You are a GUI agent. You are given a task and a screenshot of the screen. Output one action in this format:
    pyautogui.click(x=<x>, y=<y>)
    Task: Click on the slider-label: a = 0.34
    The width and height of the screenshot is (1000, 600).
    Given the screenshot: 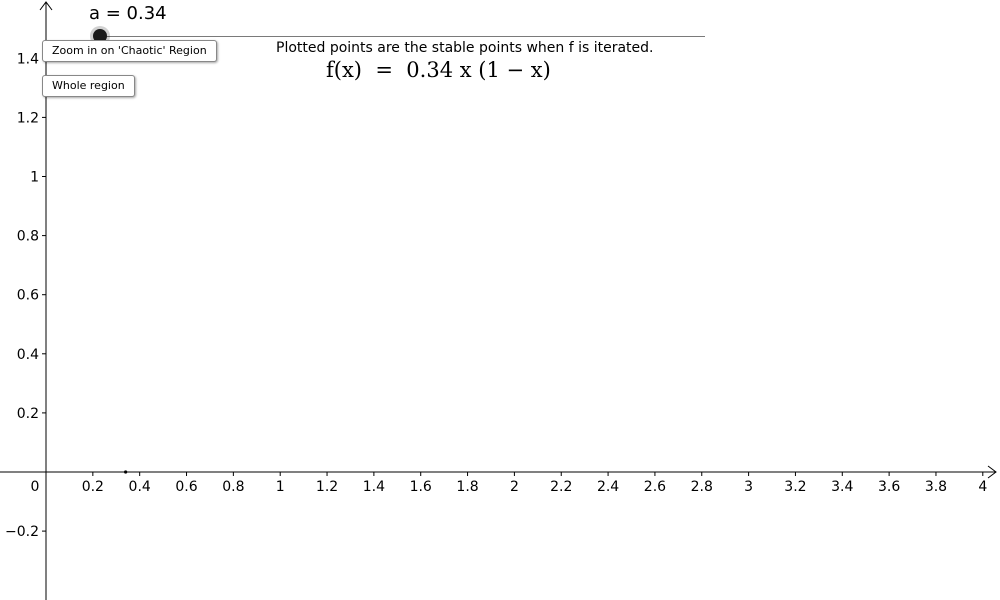 What is the action you would take?
    pyautogui.click(x=128, y=13)
    